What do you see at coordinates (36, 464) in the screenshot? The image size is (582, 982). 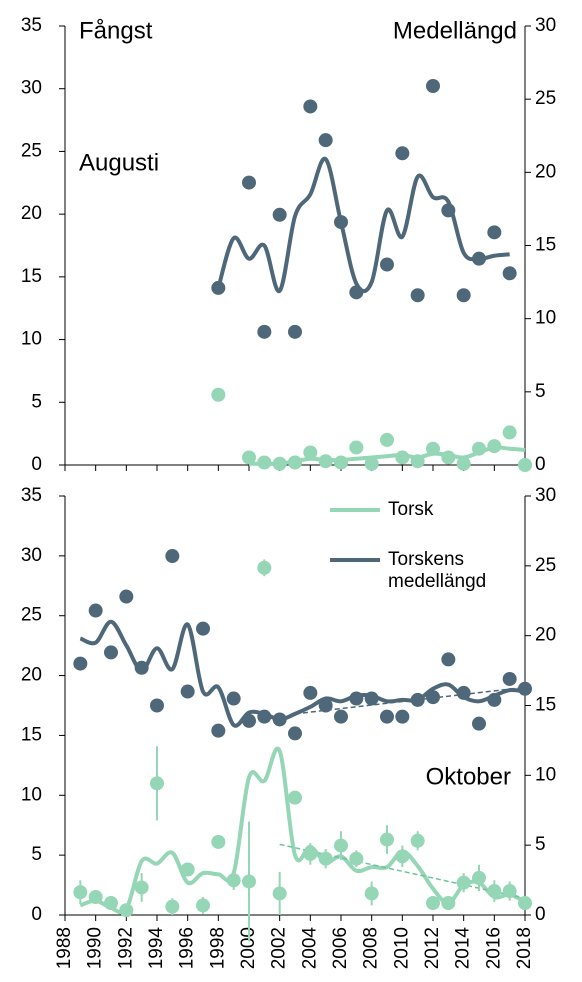 I see `y-tick-label: 0` at bounding box center [36, 464].